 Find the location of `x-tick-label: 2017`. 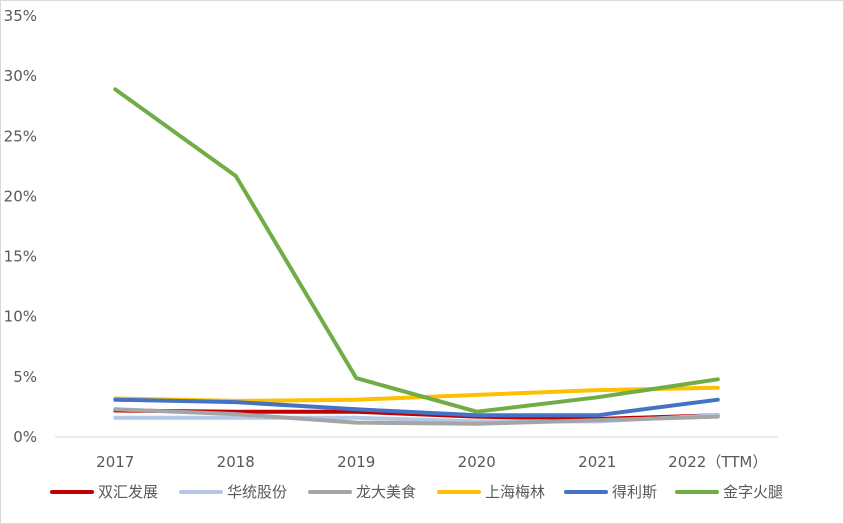

x-tick-label: 2017 is located at coordinates (115, 462).